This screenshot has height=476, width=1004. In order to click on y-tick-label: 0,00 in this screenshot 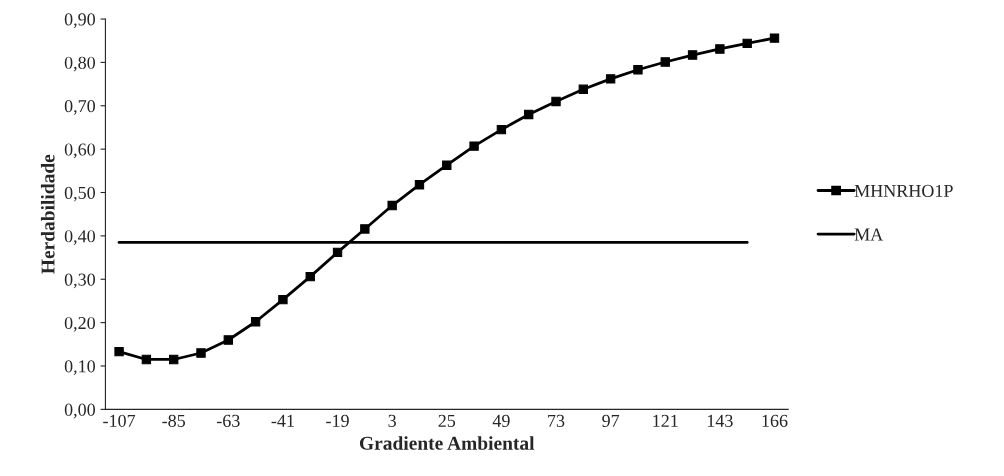, I will do `click(80, 411)`.